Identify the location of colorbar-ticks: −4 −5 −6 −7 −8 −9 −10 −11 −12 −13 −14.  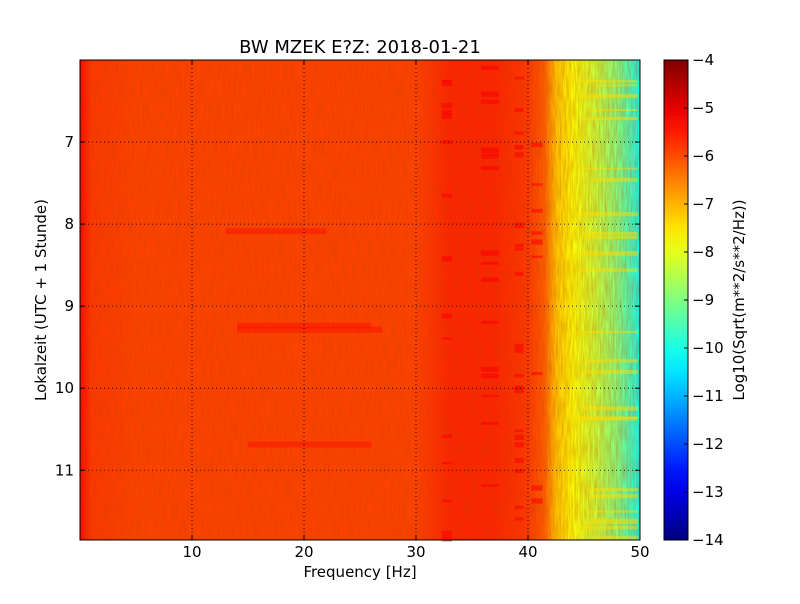
(704, 300).